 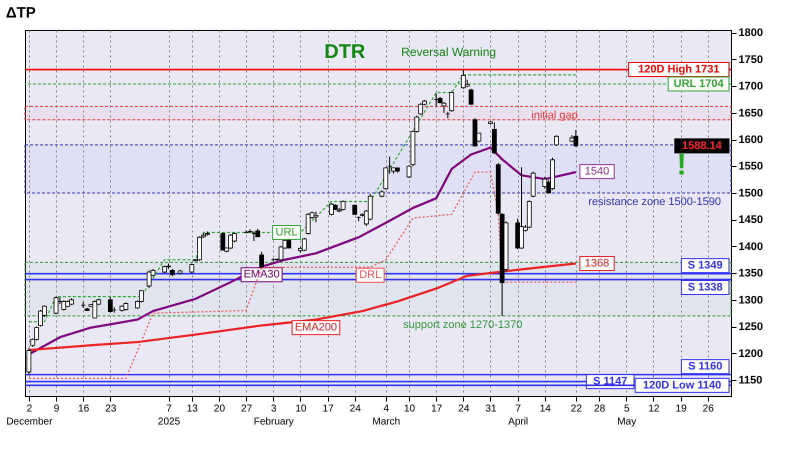 What do you see at coordinates (654, 202) in the screenshot?
I see `band-label: resistance zone 1500-1590` at bounding box center [654, 202].